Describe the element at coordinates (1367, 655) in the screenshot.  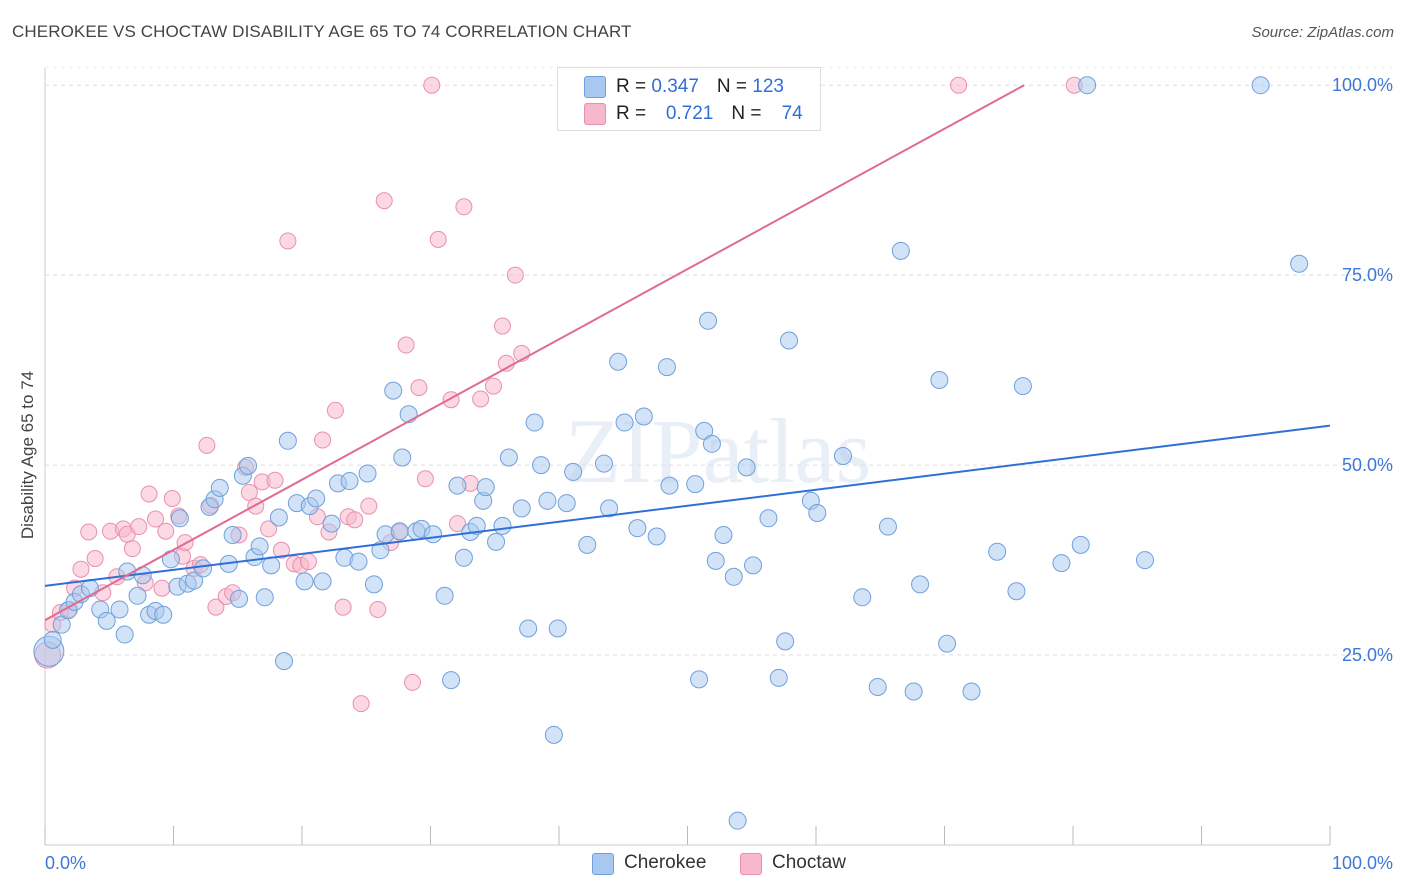
I see `y-tick-label: 25.0%` at that location.